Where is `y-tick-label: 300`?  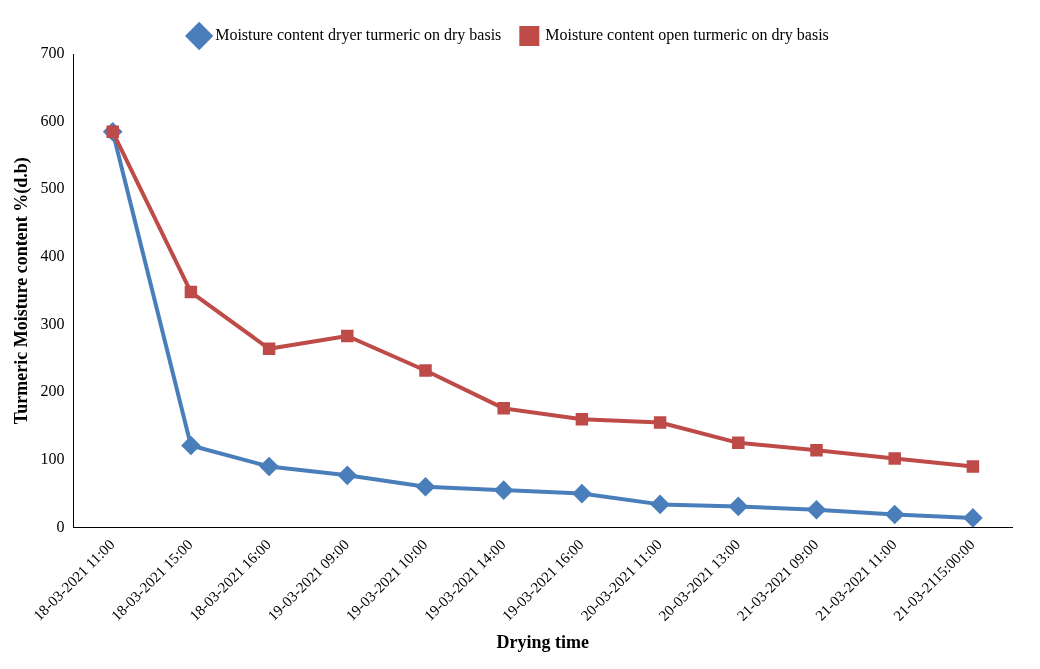 y-tick-label: 300 is located at coordinates (52, 323).